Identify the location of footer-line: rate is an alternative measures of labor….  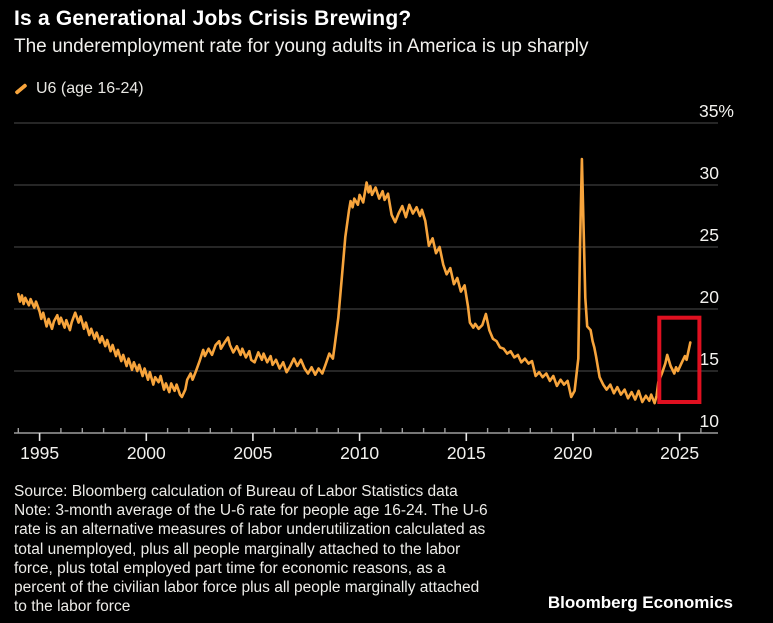
(250, 530).